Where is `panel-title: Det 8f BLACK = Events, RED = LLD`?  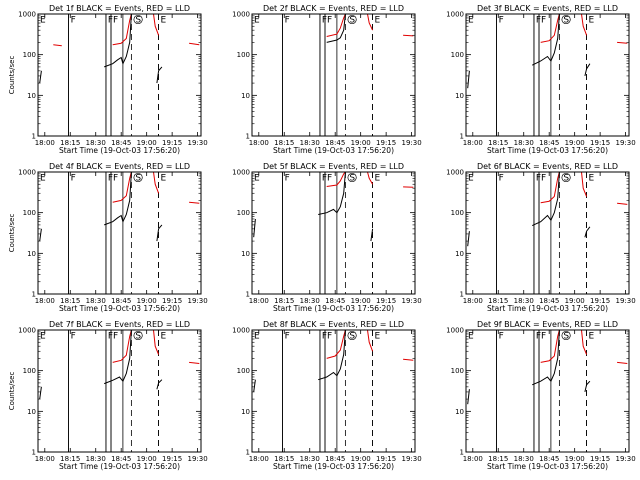 panel-title: Det 8f BLACK = Events, RED = LLD is located at coordinates (333, 324).